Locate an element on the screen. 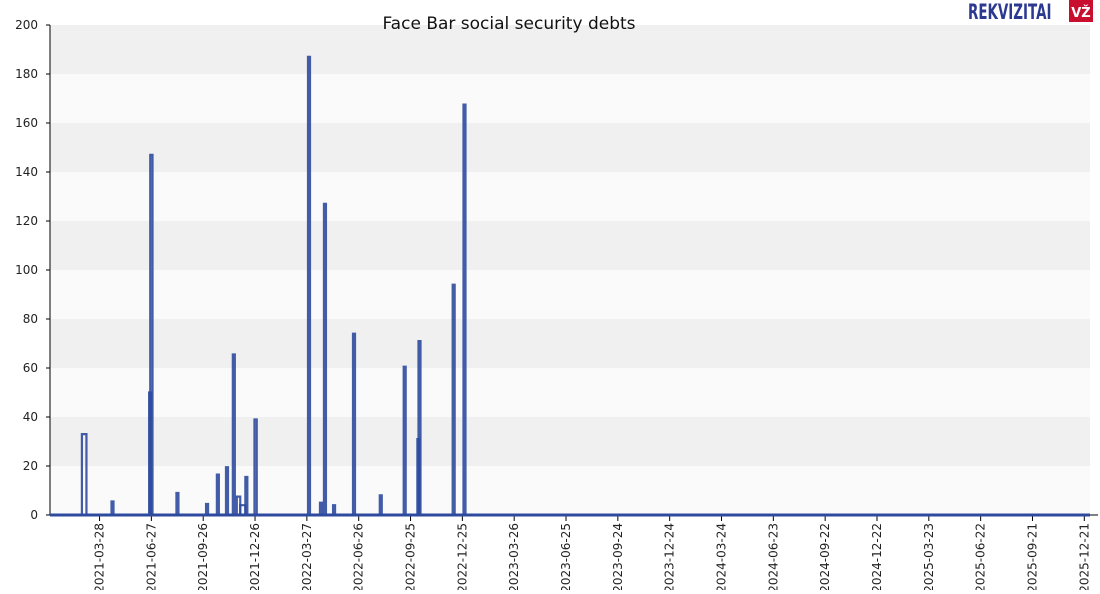  x-tick-label: 2023-03-26 is located at coordinates (514, 556).